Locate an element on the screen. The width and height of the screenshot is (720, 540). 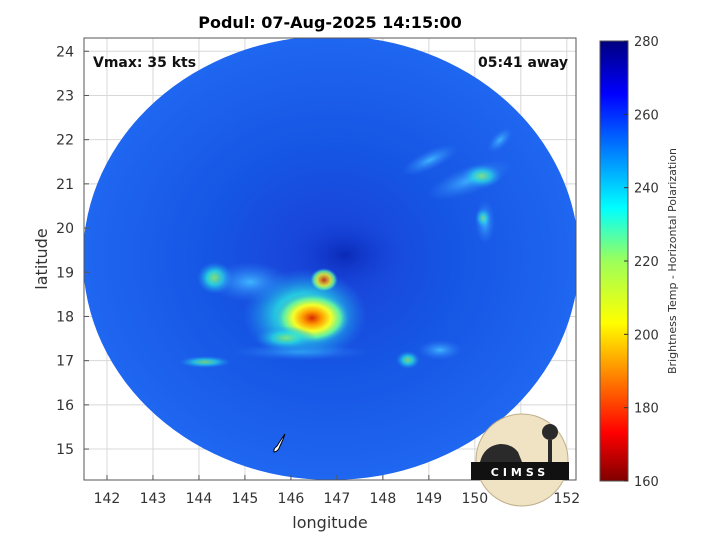
convective-cell is located at coordinates (324, 280).